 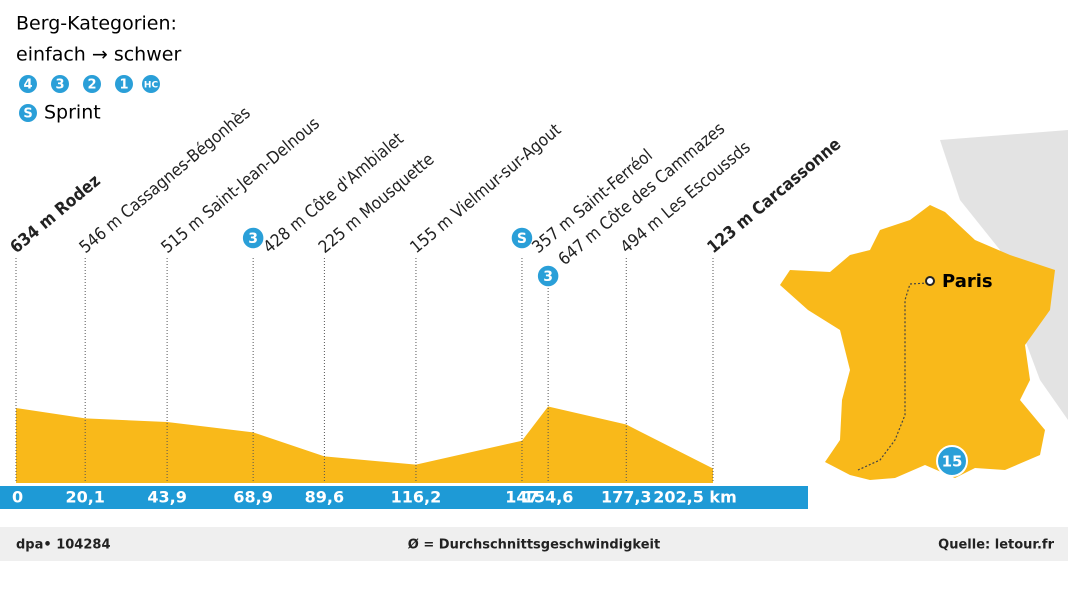 I want to click on x-tick-label: 89,6, so click(x=324, y=497).